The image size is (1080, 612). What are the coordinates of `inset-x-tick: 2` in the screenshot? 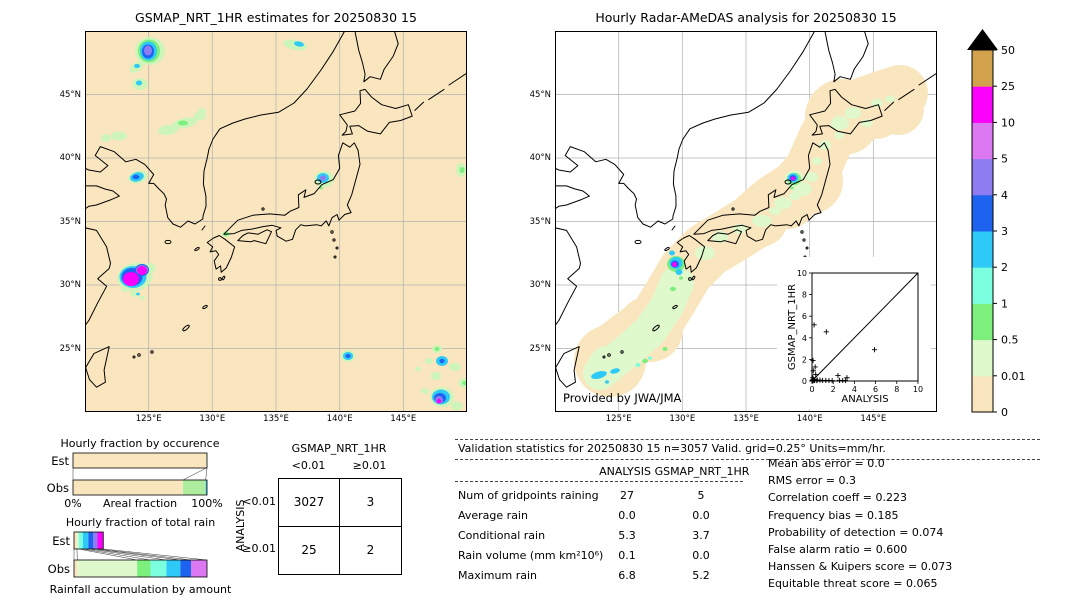 It's located at (833, 389).